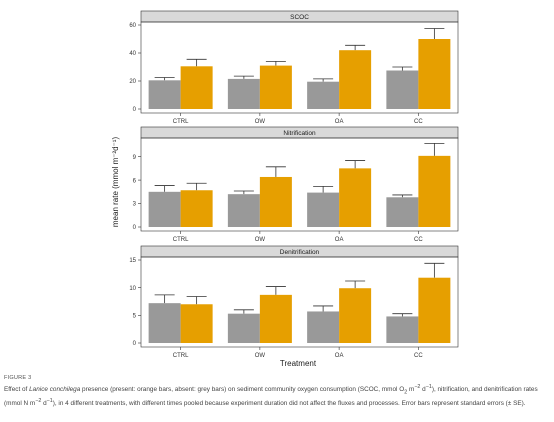 The width and height of the screenshot is (554, 422). What do you see at coordinates (132, 54) in the screenshot?
I see `y-tick-label: 40` at bounding box center [132, 54].